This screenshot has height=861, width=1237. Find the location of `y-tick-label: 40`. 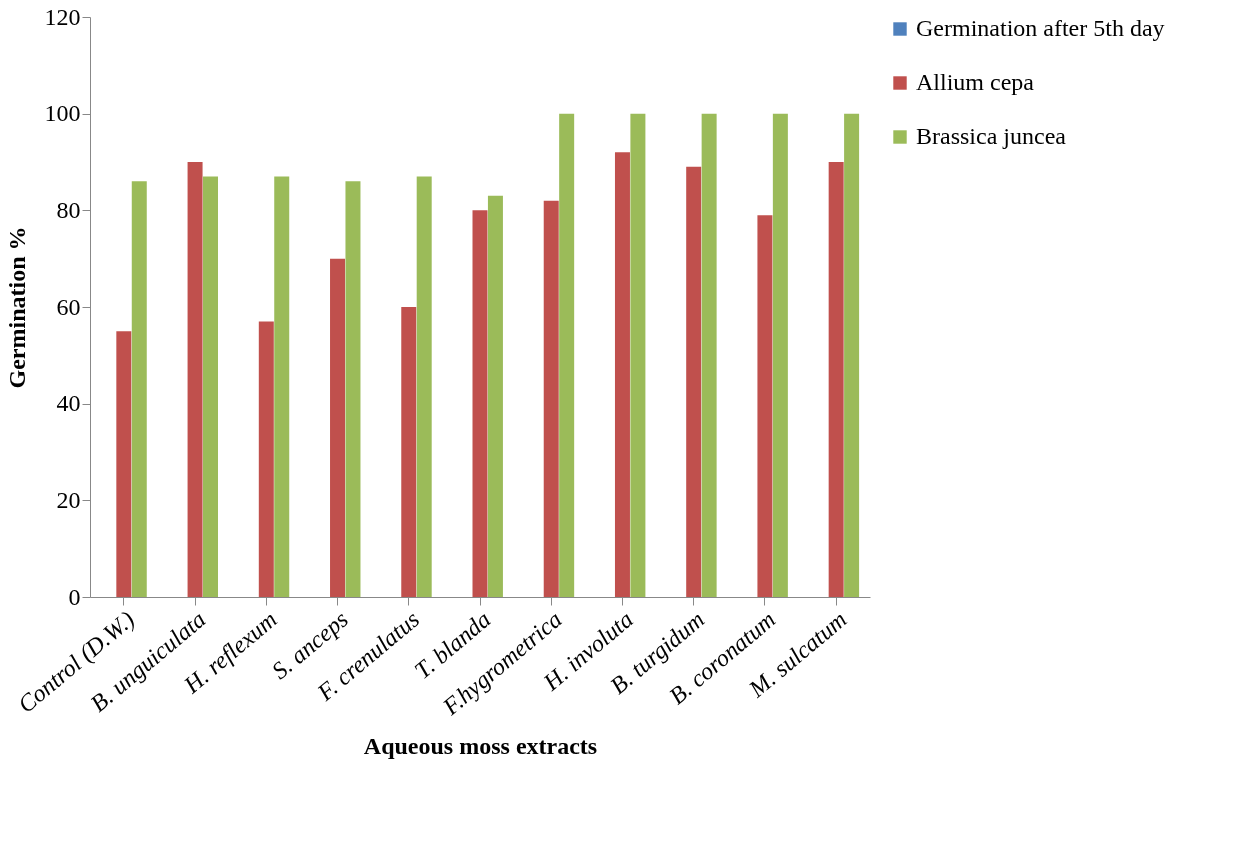

y-tick-label: 40 is located at coordinates (68, 403).